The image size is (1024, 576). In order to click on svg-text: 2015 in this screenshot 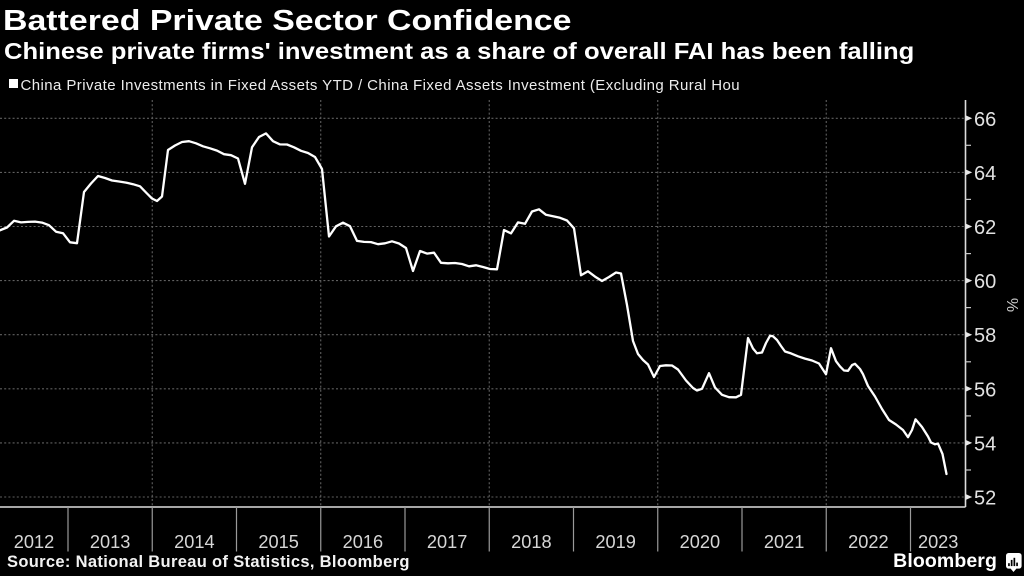, I will do `click(278, 542)`.